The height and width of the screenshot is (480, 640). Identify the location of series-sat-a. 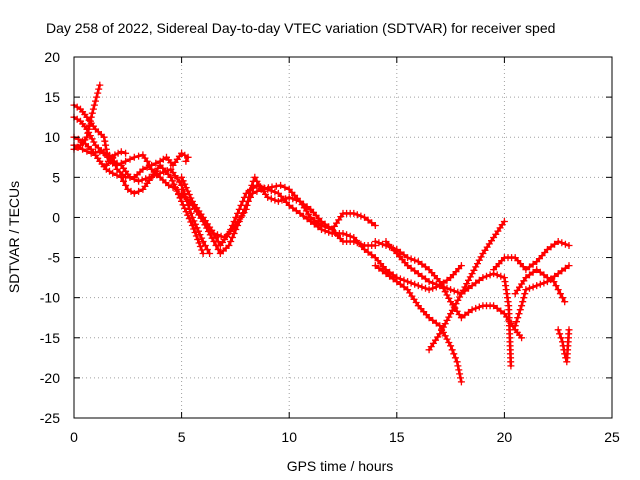
(142, 185).